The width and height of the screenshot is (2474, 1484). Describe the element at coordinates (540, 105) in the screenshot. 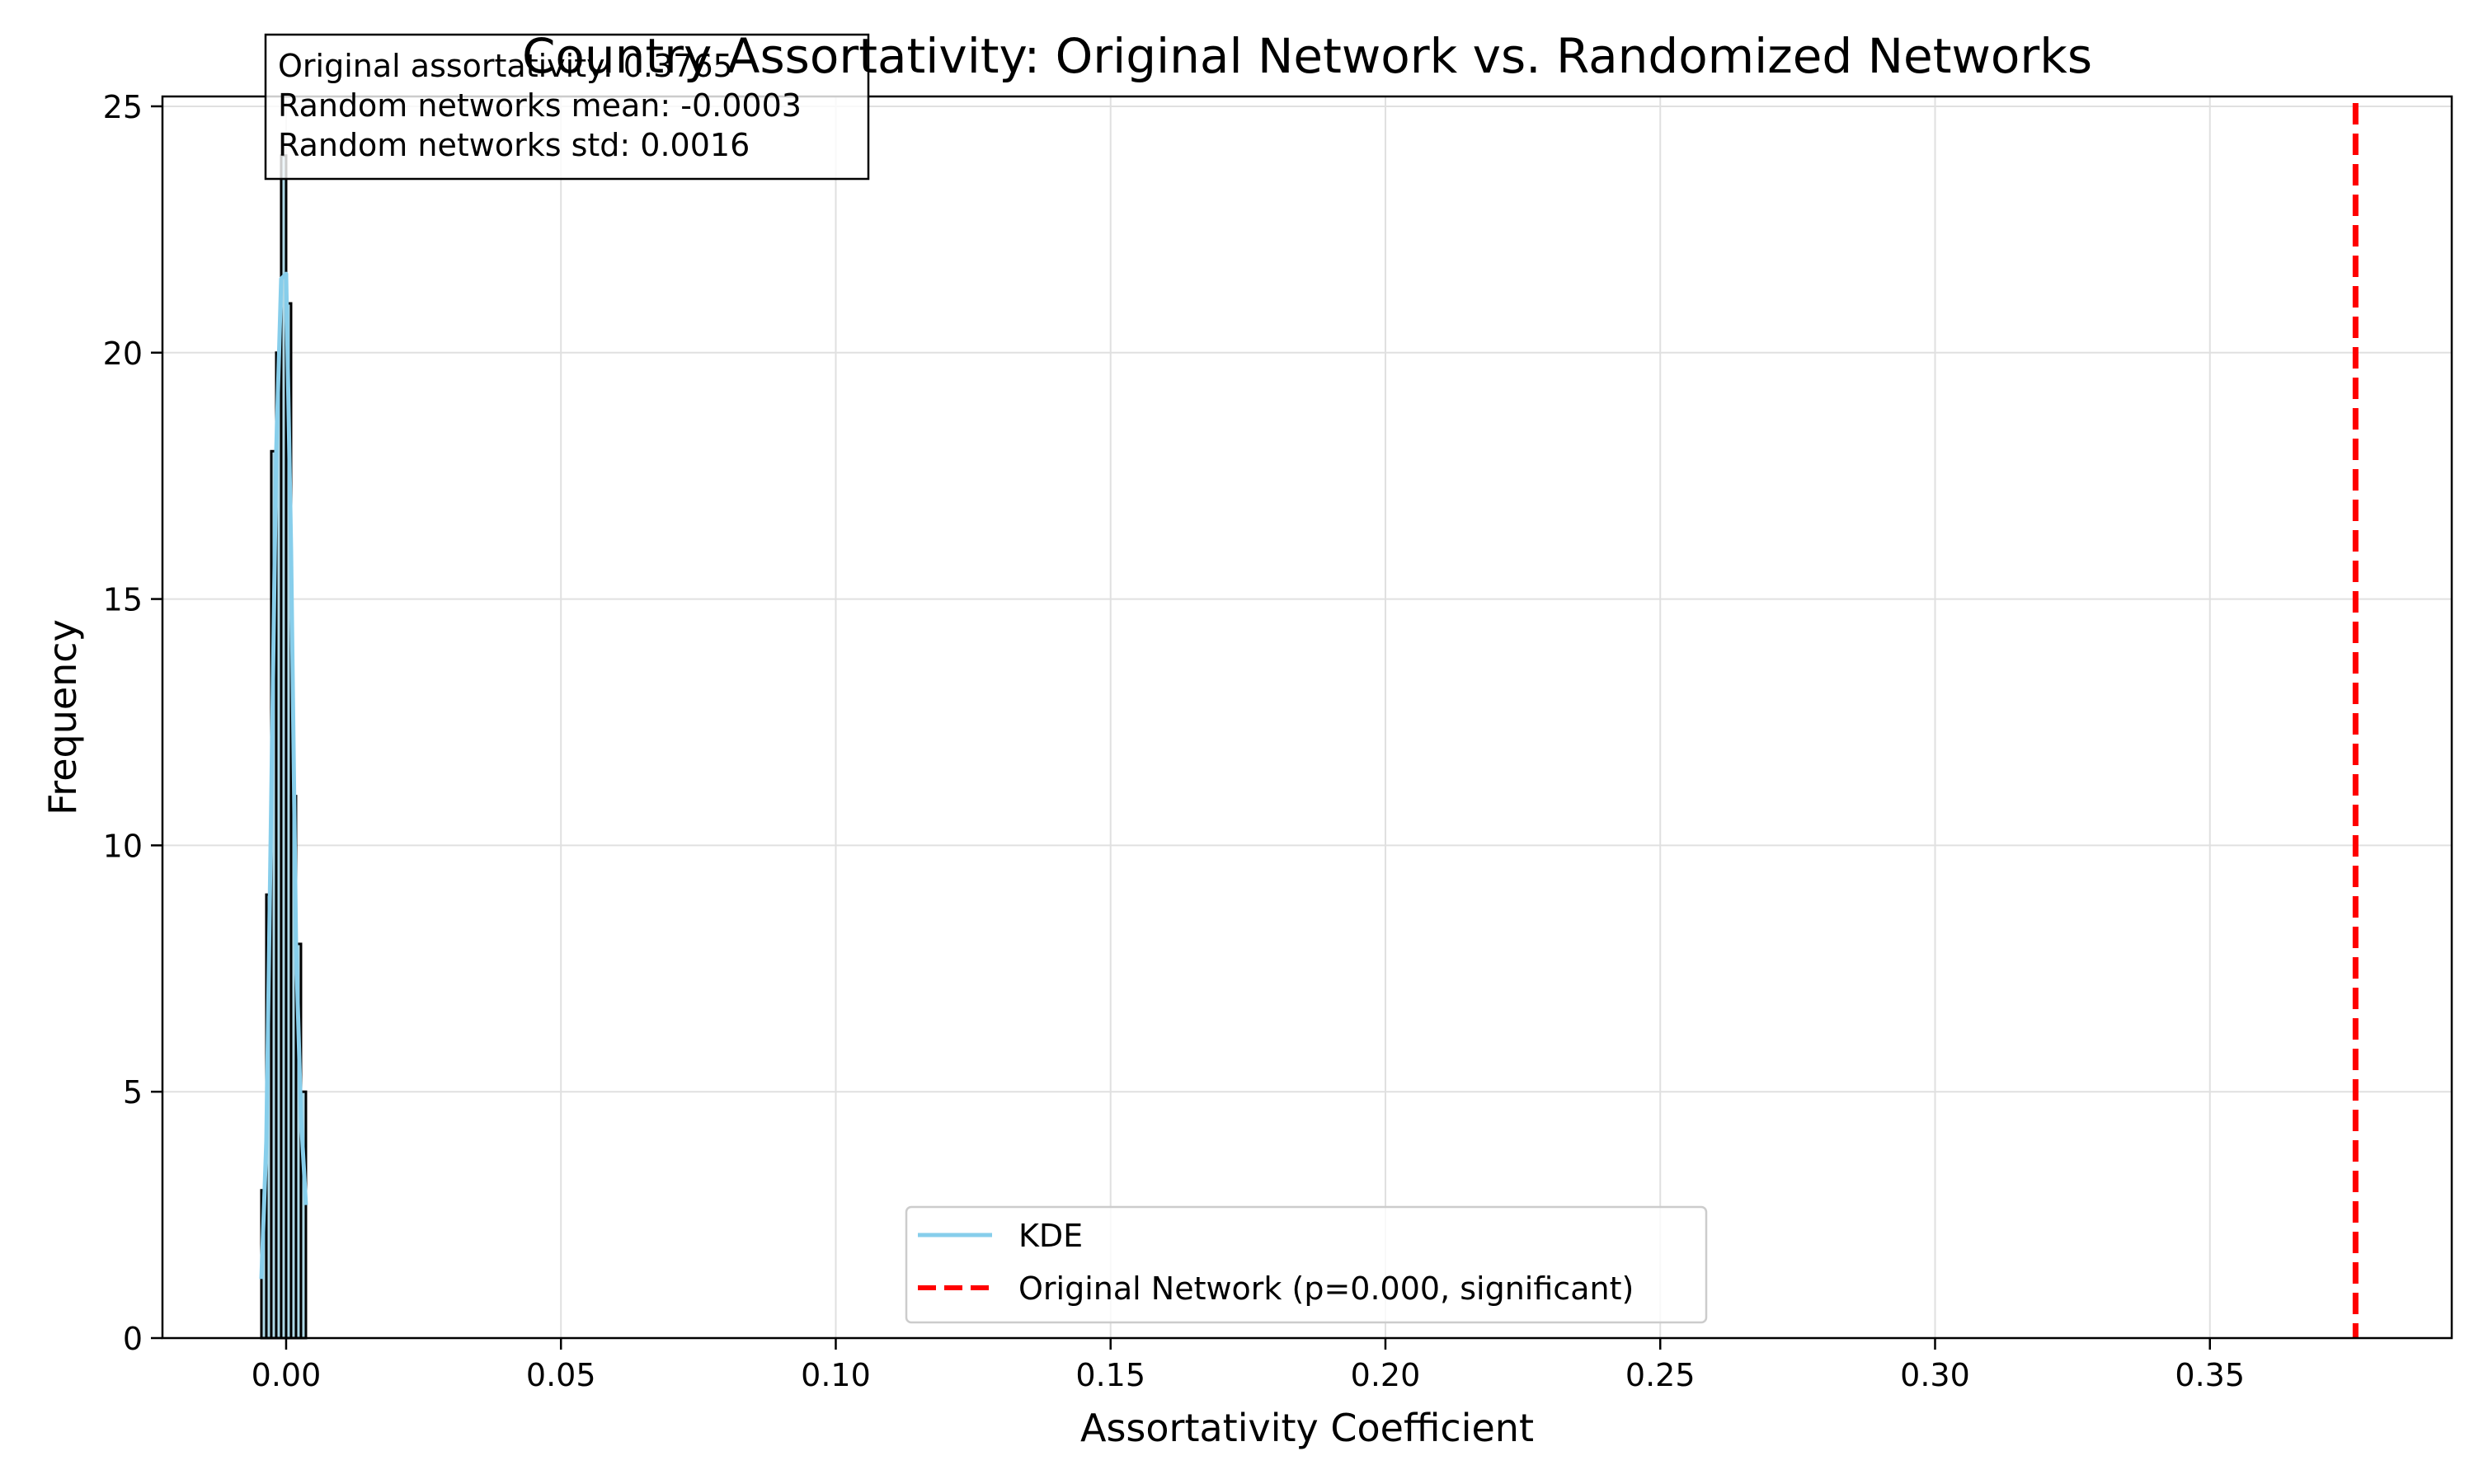

I see `stats-line-mean: Random networks mean: -0.0003` at that location.